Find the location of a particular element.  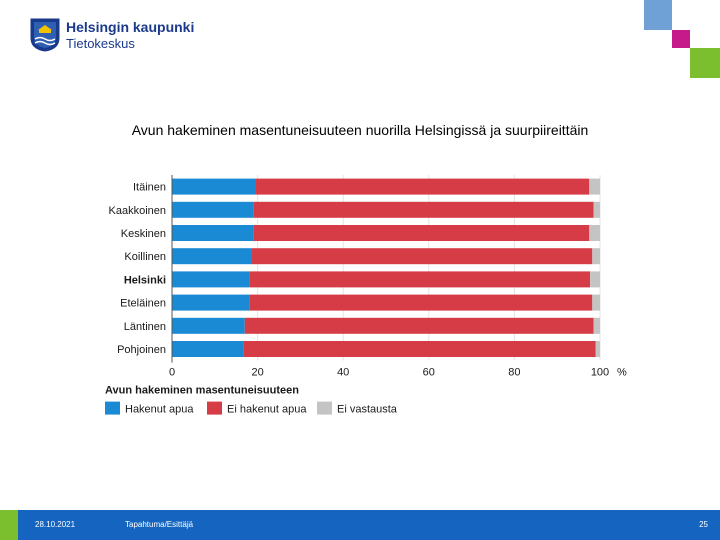

bar-helsinki-hakenut-apua is located at coordinates (211, 279).